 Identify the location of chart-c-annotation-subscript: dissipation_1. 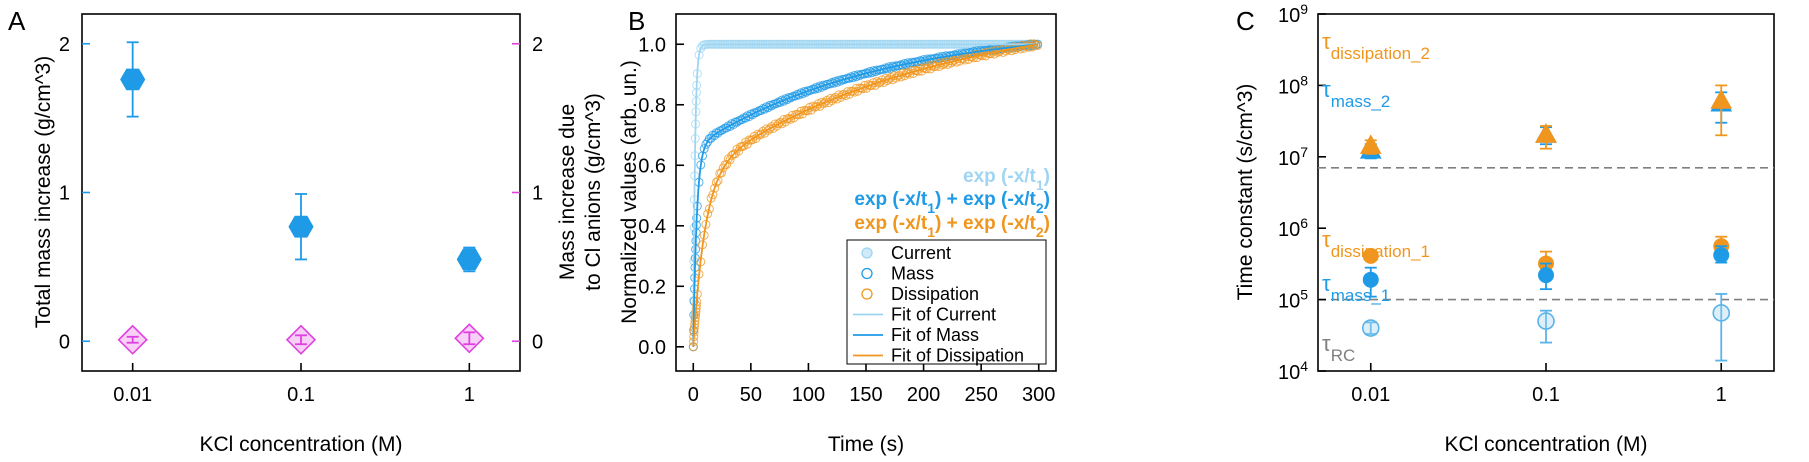
(1380, 251).